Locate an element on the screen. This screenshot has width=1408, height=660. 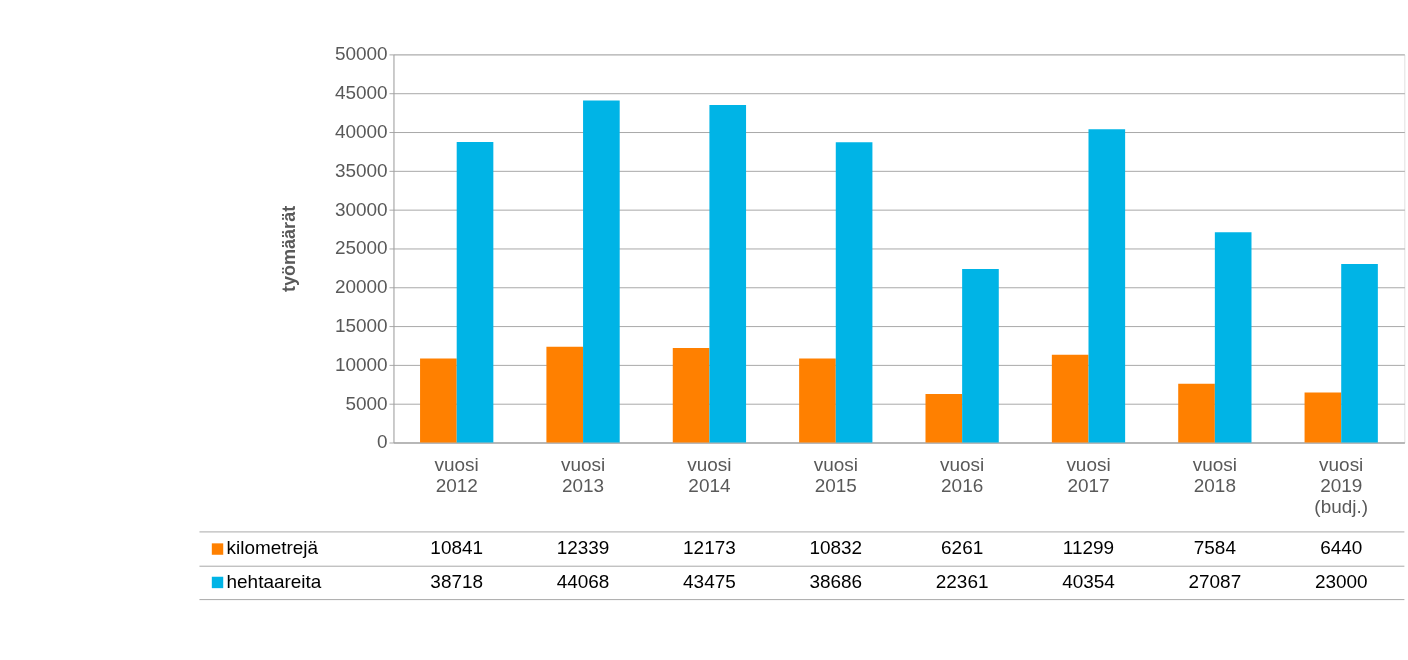
x-tick-label: vuosi 2015 is located at coordinates (835, 474).